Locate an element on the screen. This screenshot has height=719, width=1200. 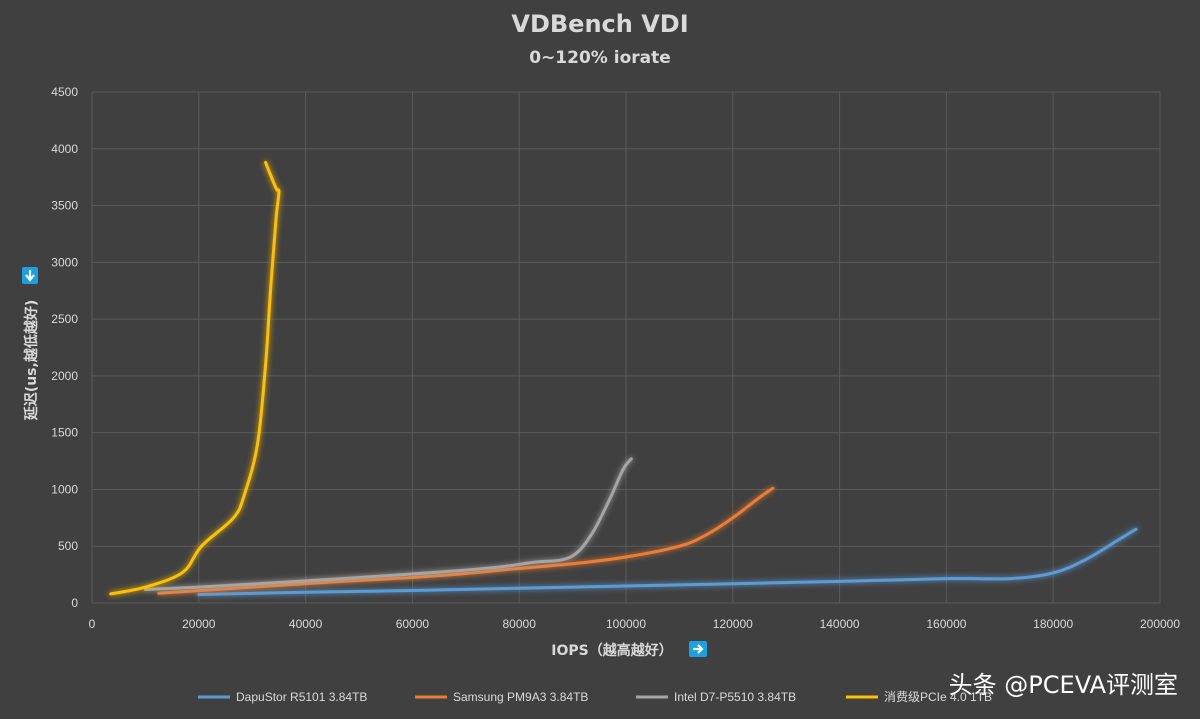
x-axis-label: IOPS（越高越好） is located at coordinates (611, 650).